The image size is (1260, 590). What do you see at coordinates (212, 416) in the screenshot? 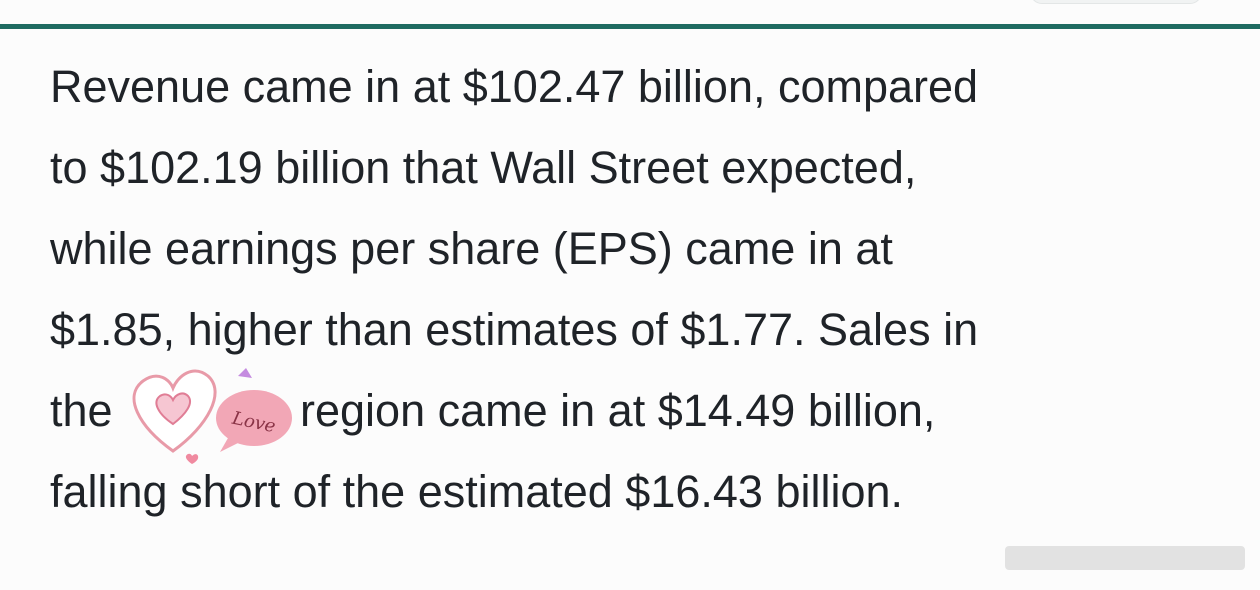
I see `love-sticker: Love` at bounding box center [212, 416].